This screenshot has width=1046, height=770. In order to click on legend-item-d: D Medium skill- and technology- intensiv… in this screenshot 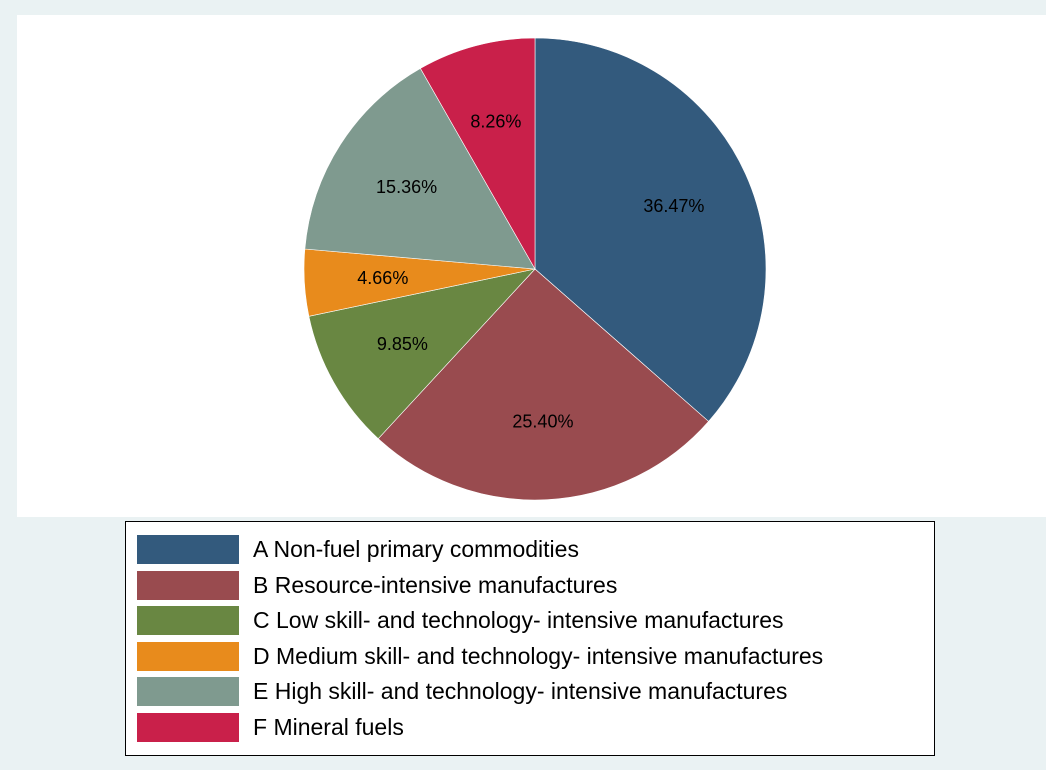, I will do `click(530, 657)`.